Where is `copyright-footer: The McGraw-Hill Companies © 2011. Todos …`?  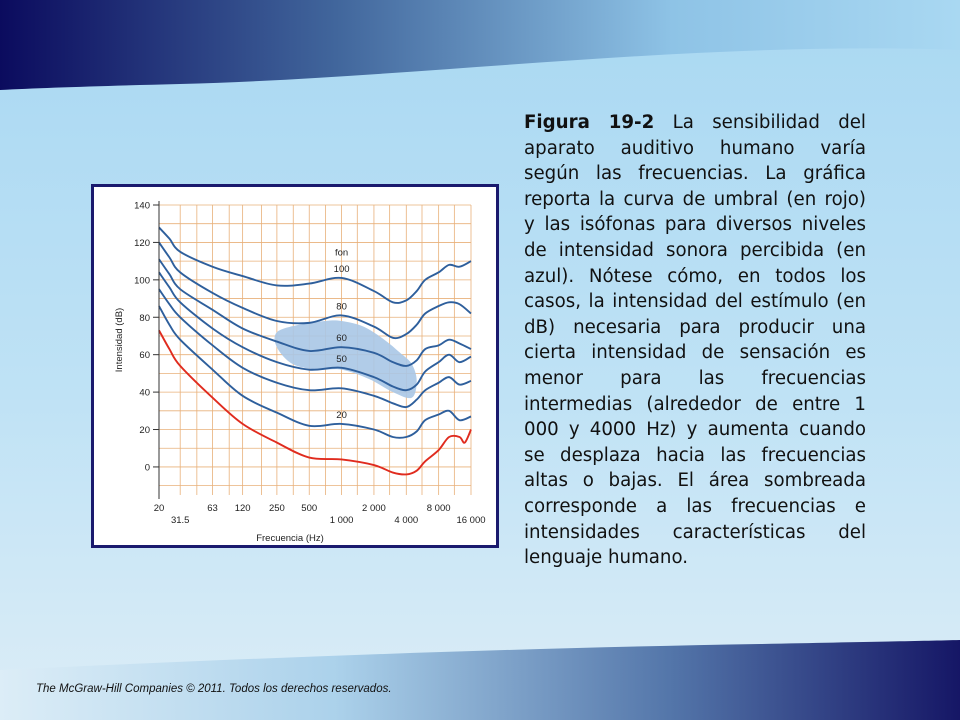 copyright-footer: The McGraw-Hill Companies © 2011. Todos … is located at coordinates (214, 689).